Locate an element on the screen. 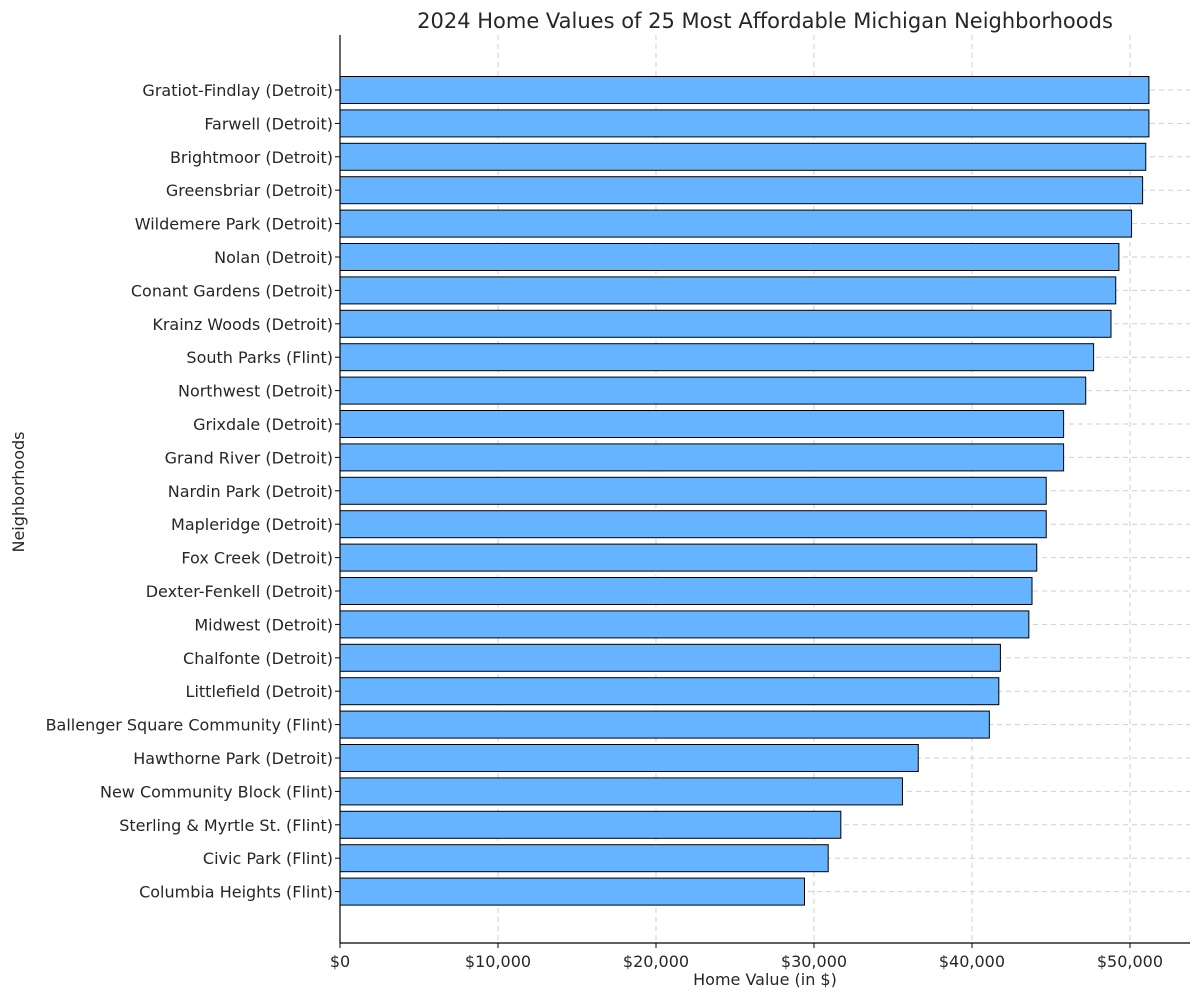 This screenshot has width=1200, height=1002. category-label: Gratiot-Findlay (Detroit) is located at coordinates (237, 90).